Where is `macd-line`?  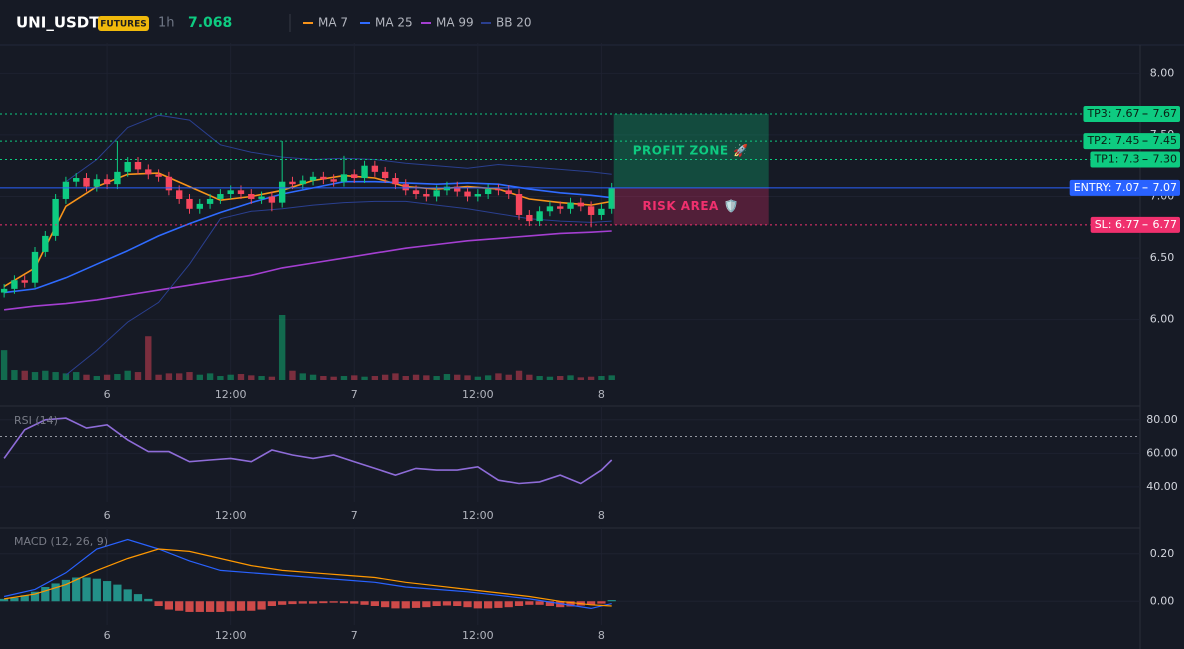 macd-line is located at coordinates (307, 574).